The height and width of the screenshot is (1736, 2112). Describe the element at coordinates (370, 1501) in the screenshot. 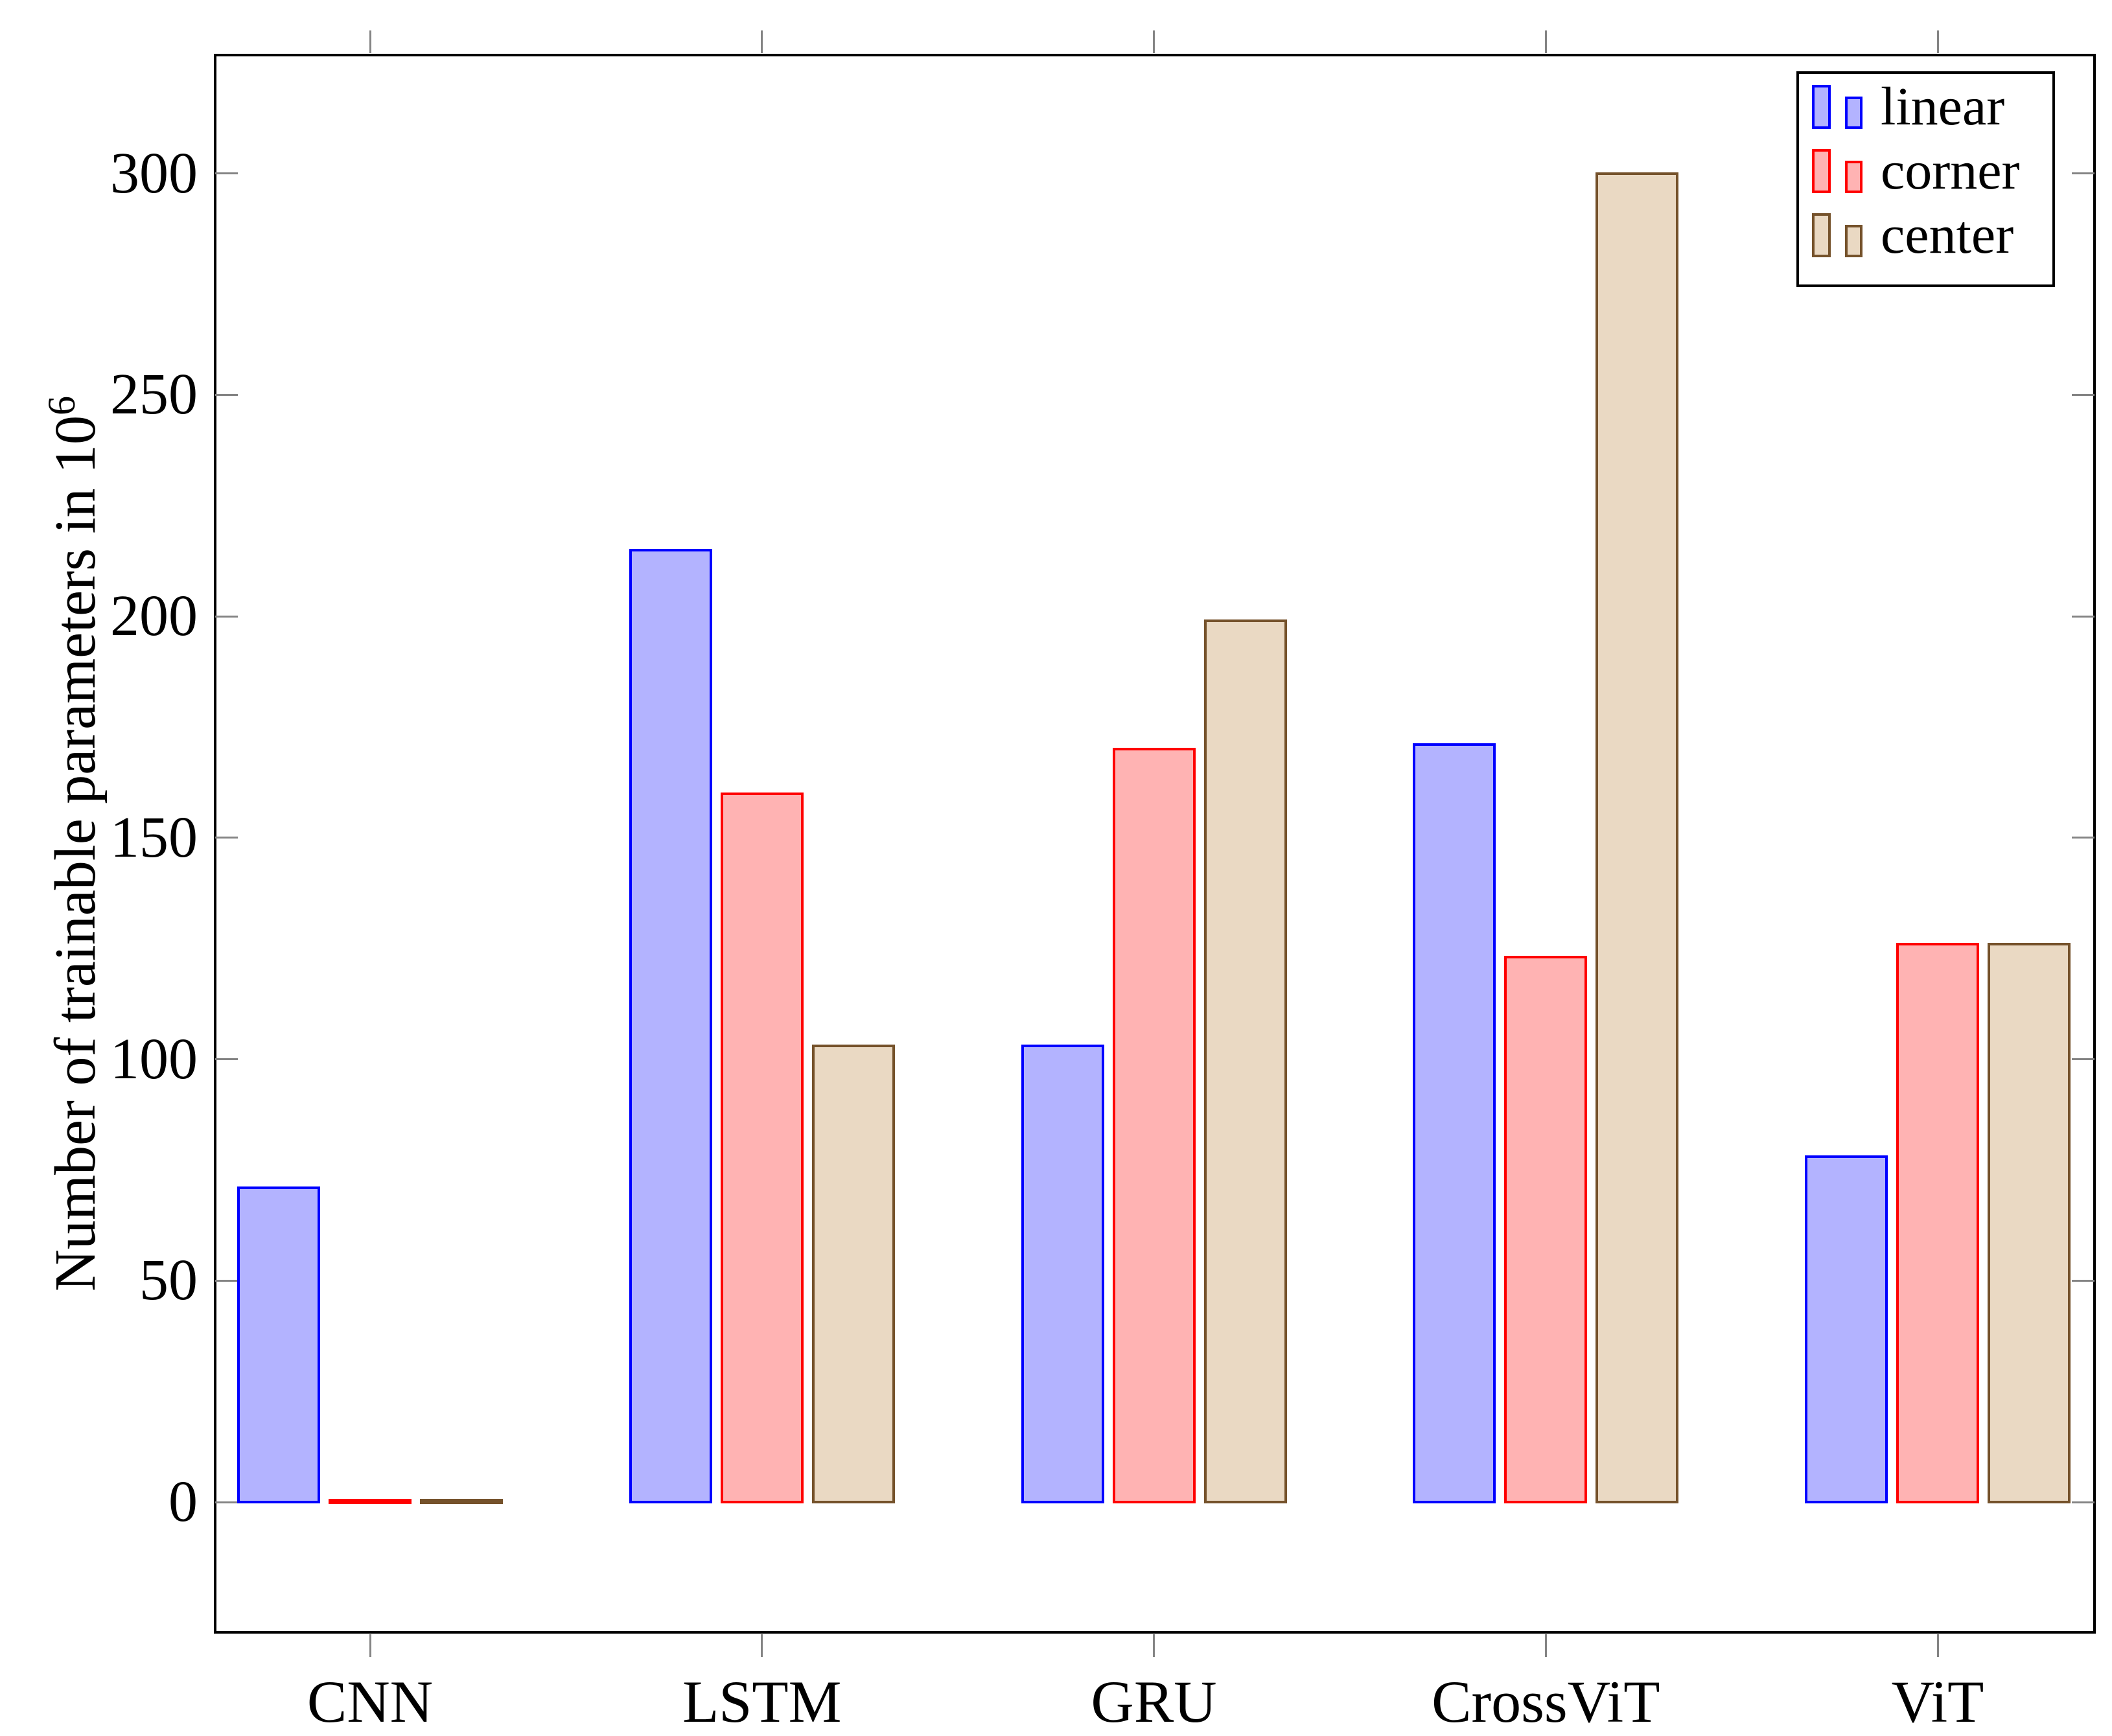

I see `bar-corner-CNN` at that location.